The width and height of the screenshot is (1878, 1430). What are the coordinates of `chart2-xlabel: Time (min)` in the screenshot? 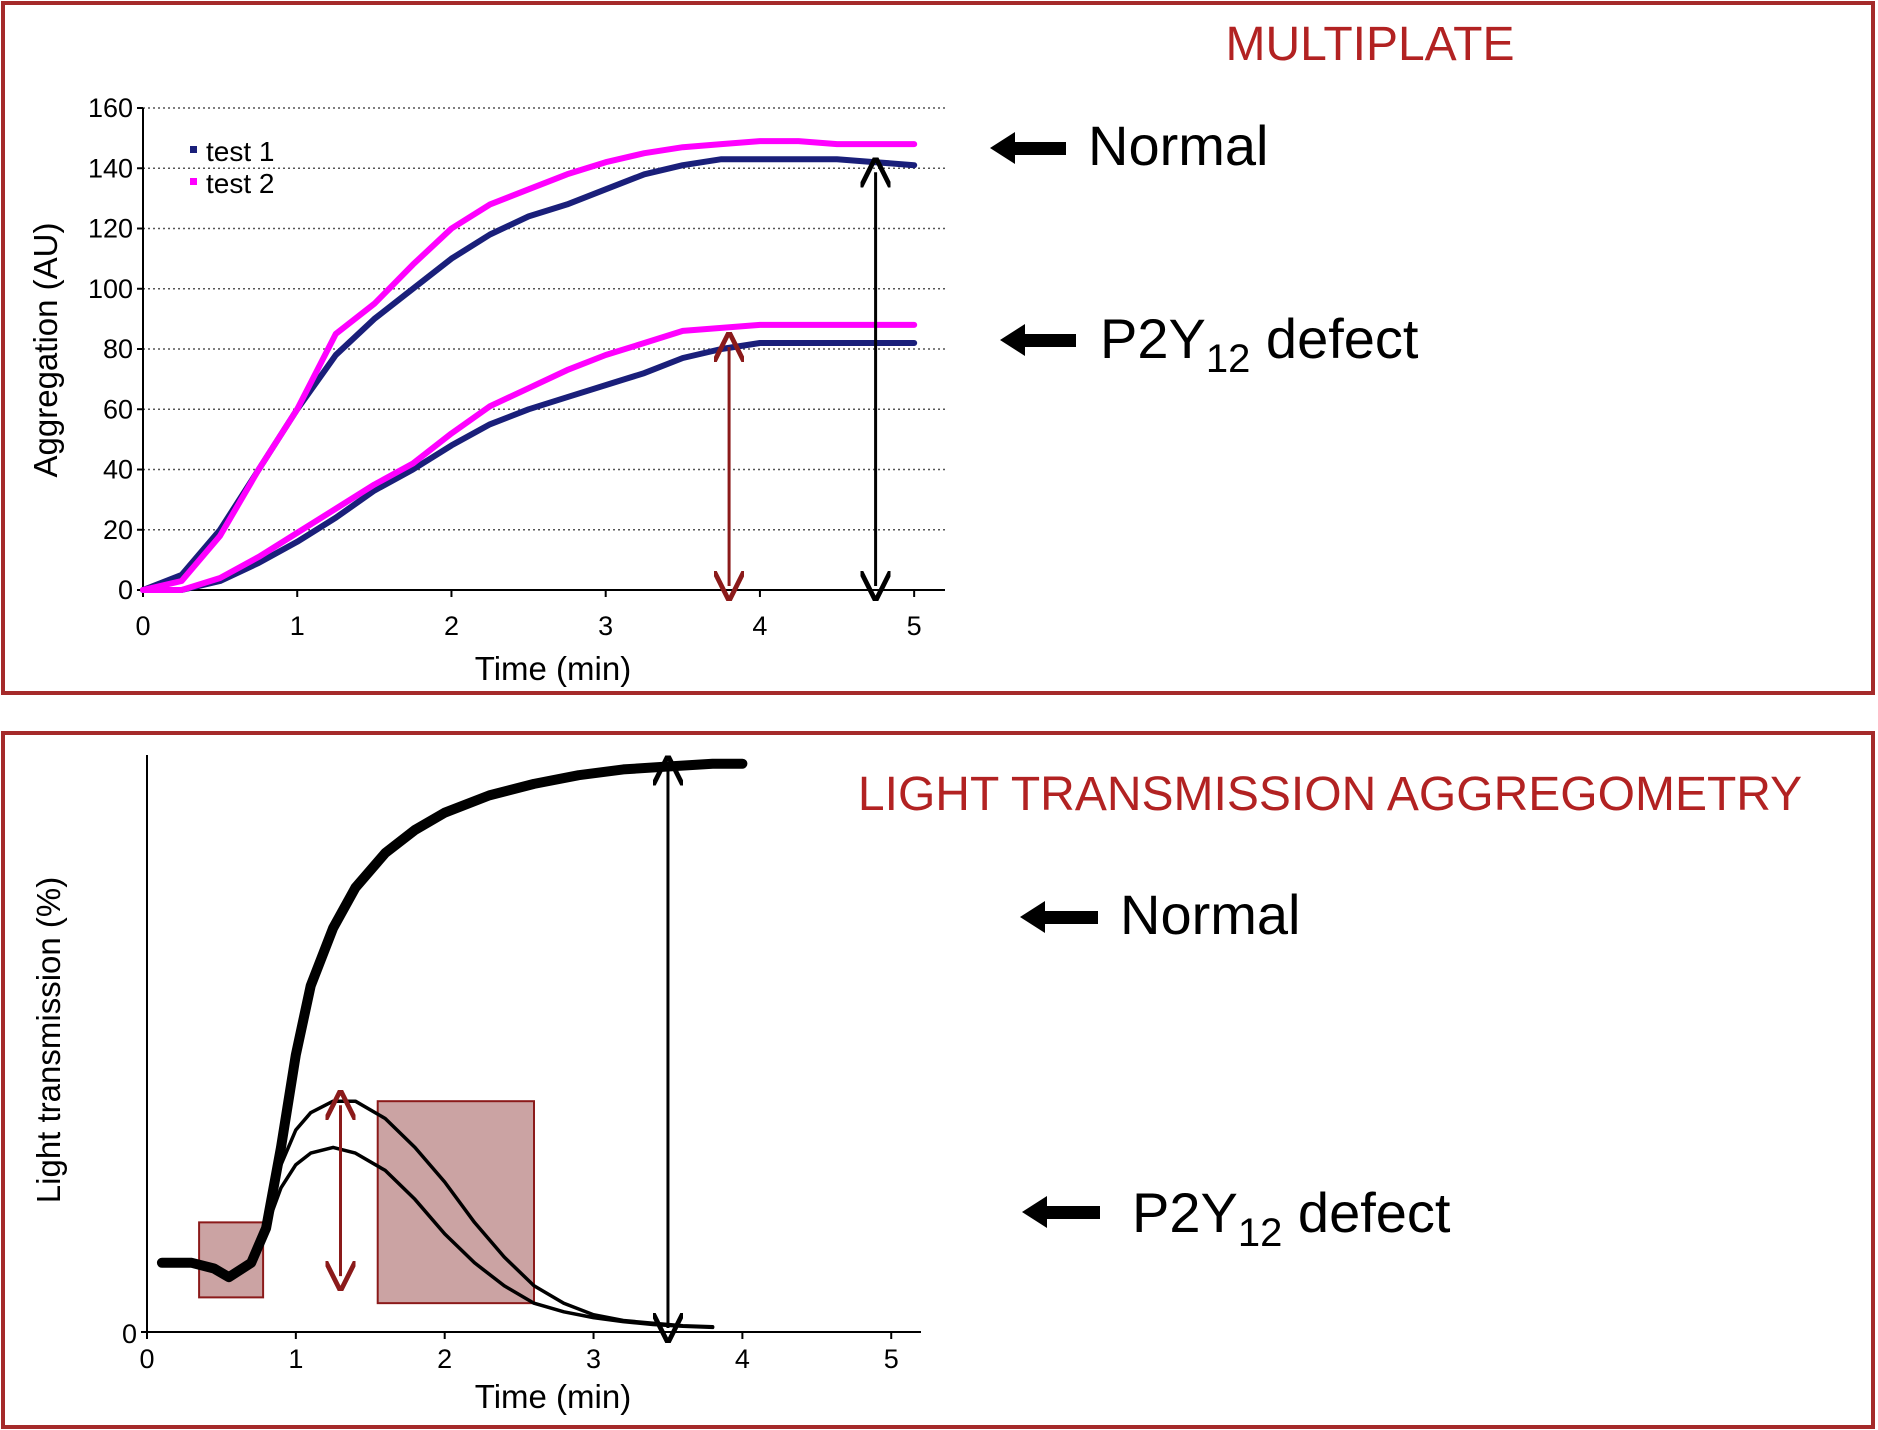 It's located at (553, 1396).